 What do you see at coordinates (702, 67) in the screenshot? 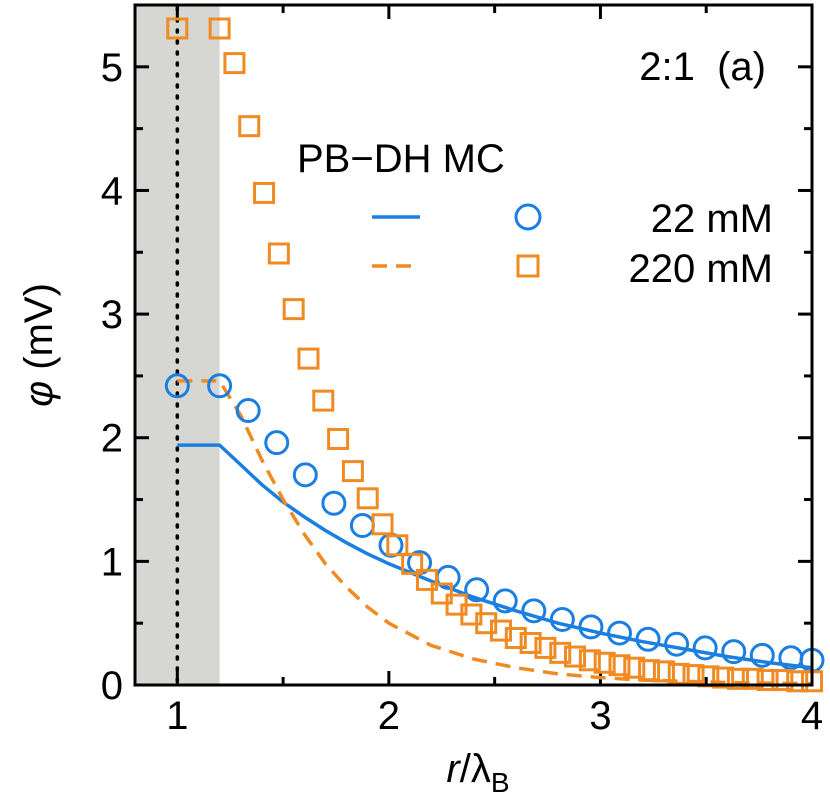
I see `panel-annotation: 2:1 (a)` at bounding box center [702, 67].